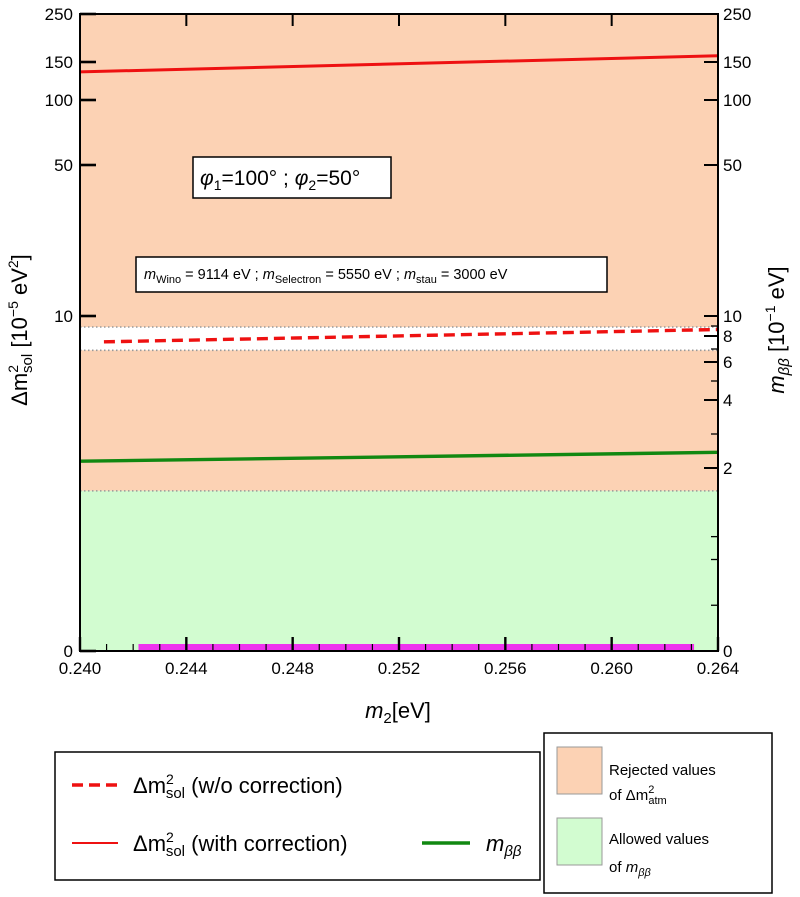 The width and height of the screenshot is (800, 897). Describe the element at coordinates (63, 316) in the screenshot. I see `left-tick-label: 10` at that location.